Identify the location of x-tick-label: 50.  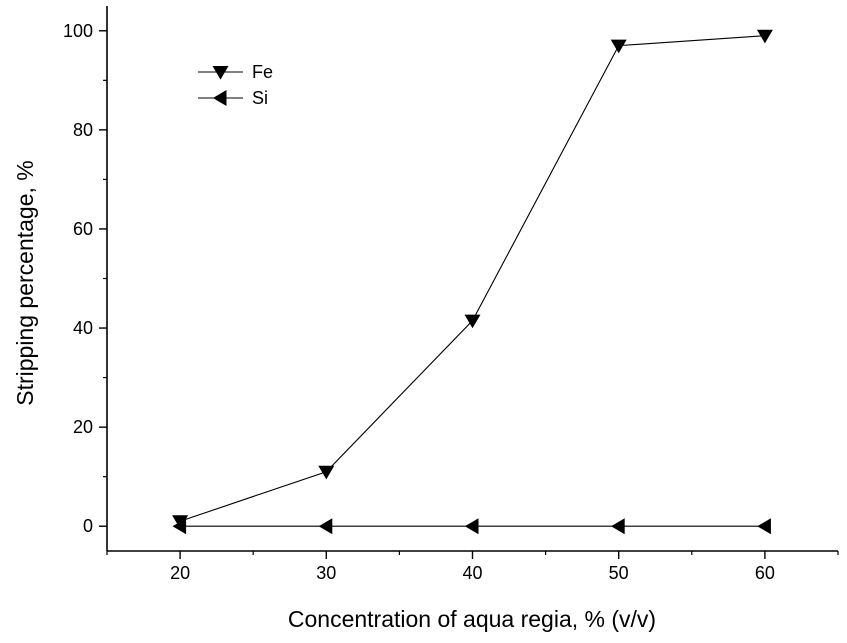
(619, 573).